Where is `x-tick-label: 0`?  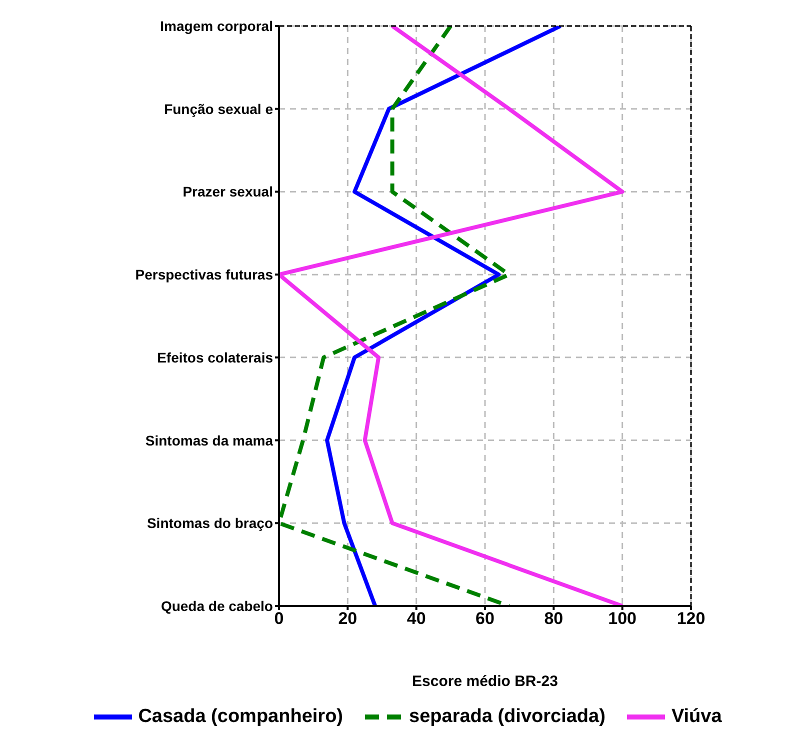
x-tick-label: 0 is located at coordinates (279, 618).